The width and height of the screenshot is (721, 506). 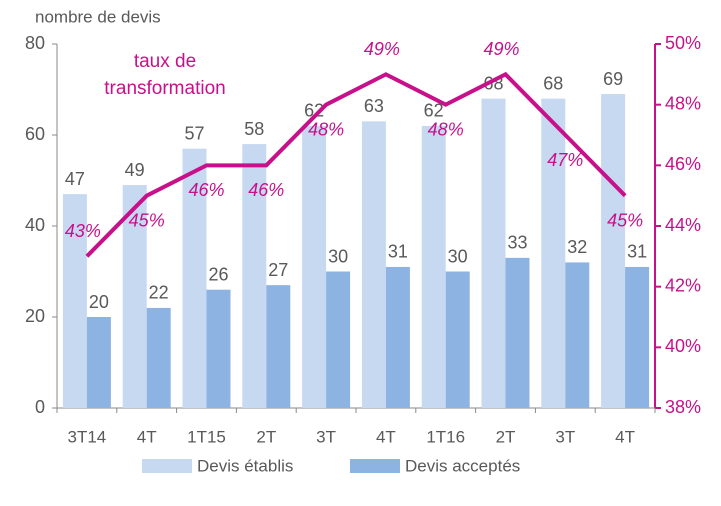 I want to click on bar-value-label: 26, so click(x=218, y=274).